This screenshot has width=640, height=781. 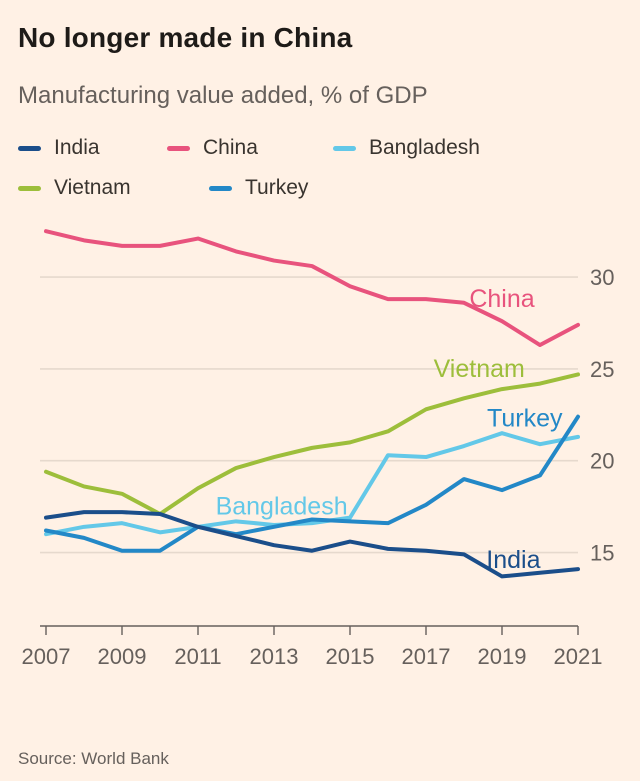 What do you see at coordinates (93, 758) in the screenshot?
I see `source-note: Source: World Bank` at bounding box center [93, 758].